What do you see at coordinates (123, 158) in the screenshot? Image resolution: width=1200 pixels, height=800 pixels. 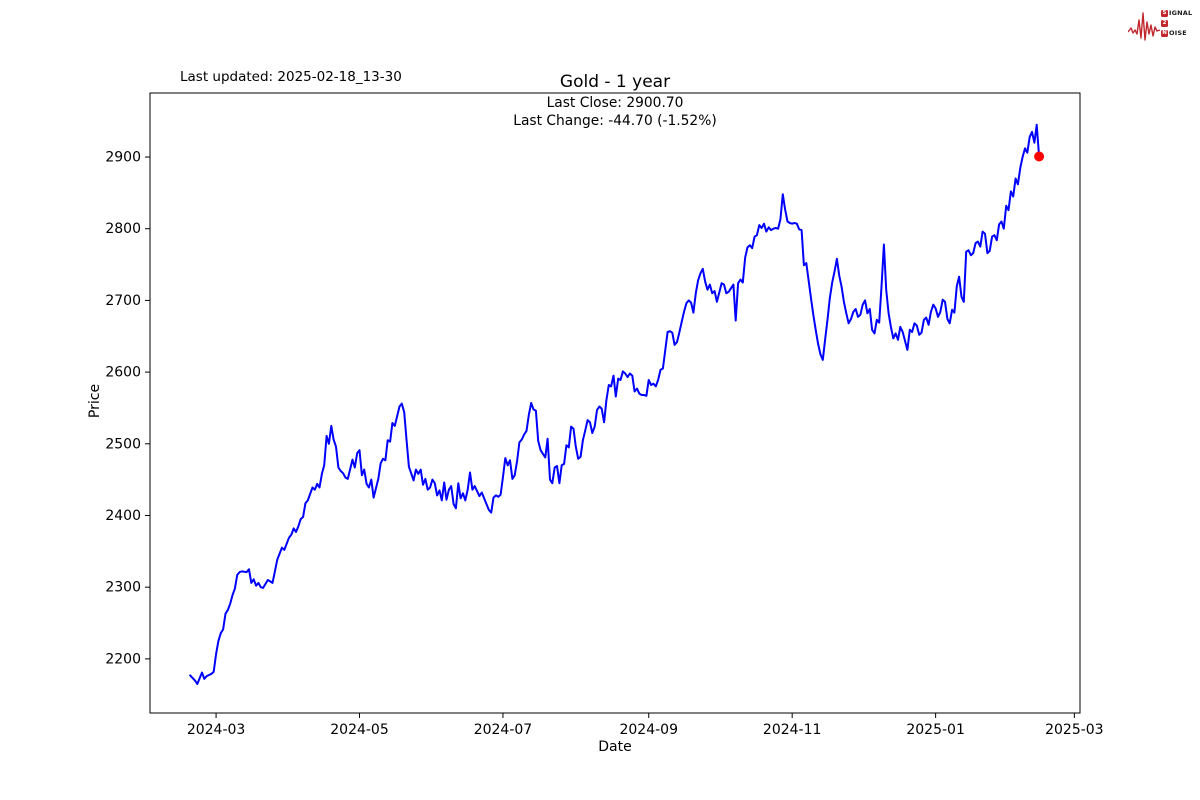 I see `y-tick-label: 2900` at bounding box center [123, 158].